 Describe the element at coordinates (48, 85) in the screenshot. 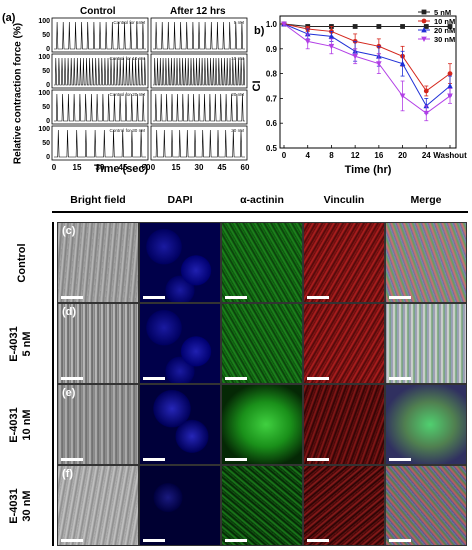

I see `trace-ytick-2-2: 0` at that location.